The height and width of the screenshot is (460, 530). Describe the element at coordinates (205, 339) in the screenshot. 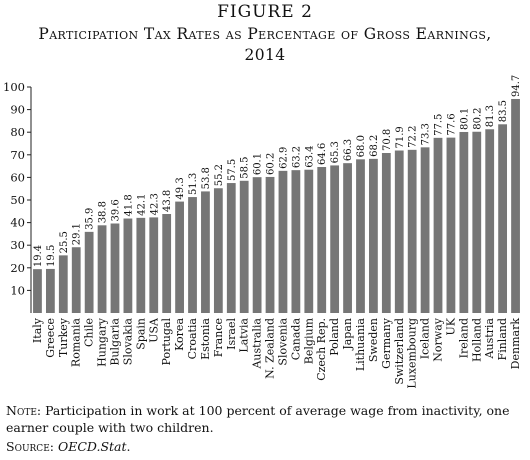

I see `category-label: Estonia` at that location.